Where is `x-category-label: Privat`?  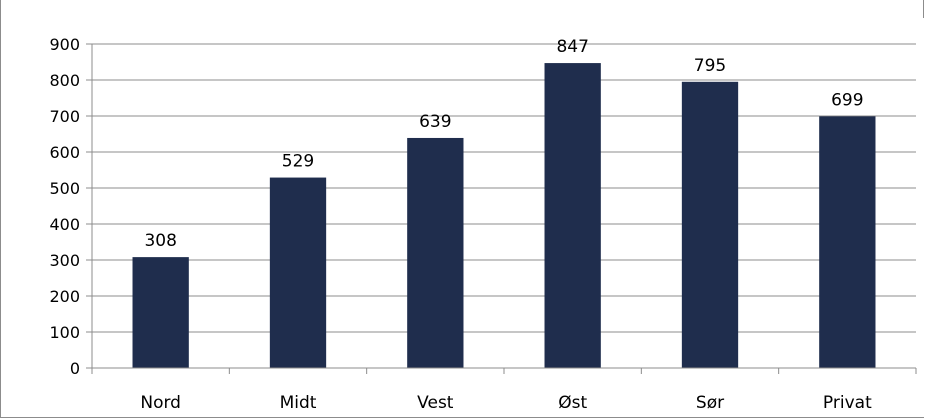
x-category-label: Privat is located at coordinates (847, 403).